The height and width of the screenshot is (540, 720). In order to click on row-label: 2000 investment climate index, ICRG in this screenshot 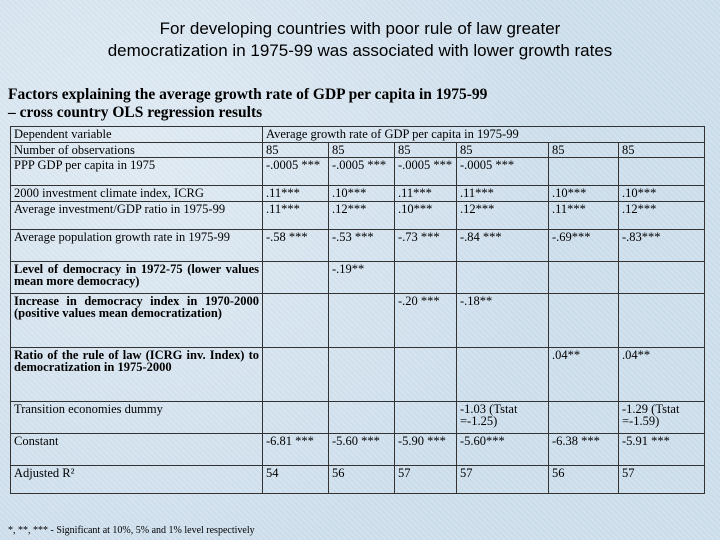, I will do `click(136, 193)`.